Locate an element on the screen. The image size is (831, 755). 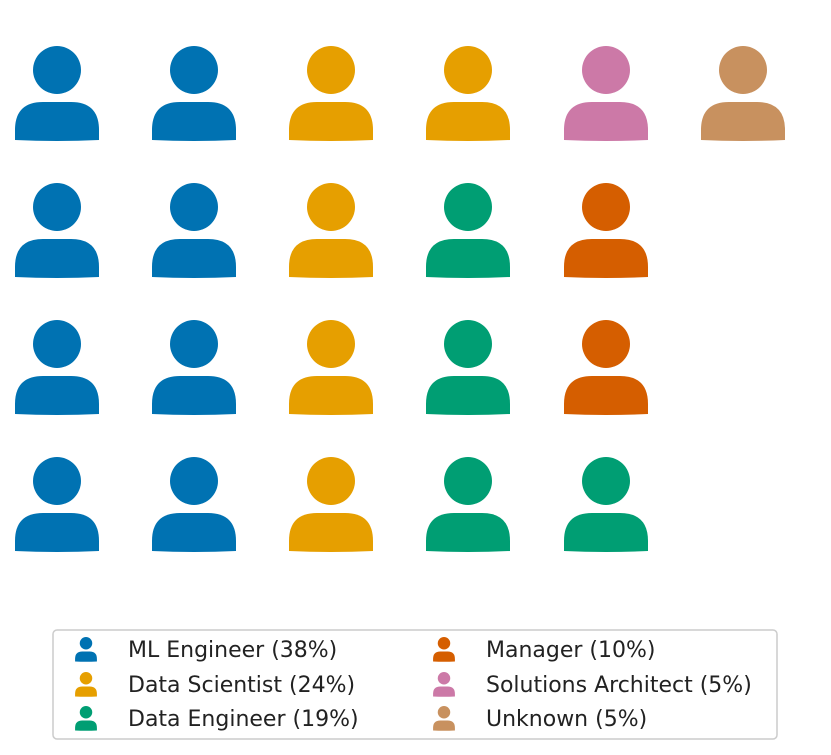
legend-icon-solutions-architect is located at coordinates (444, 684).